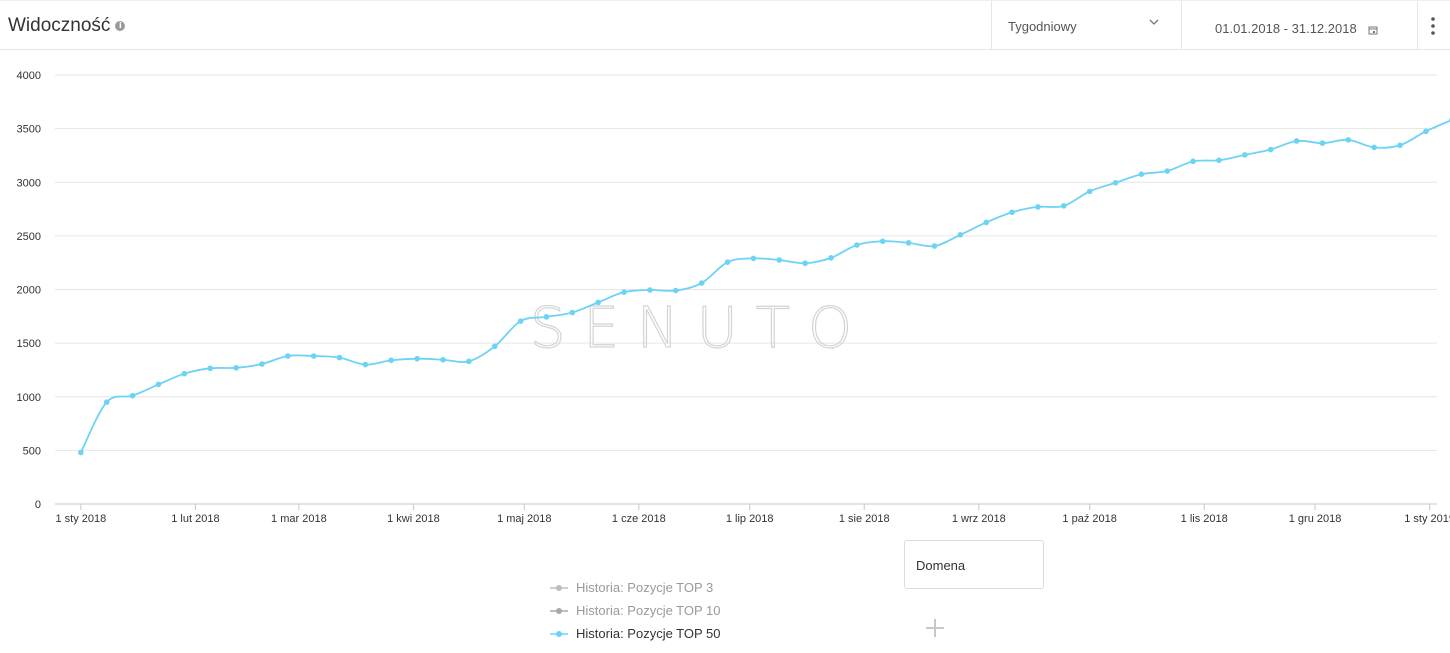  I want to click on widget-menu-button, so click(1433, 25).